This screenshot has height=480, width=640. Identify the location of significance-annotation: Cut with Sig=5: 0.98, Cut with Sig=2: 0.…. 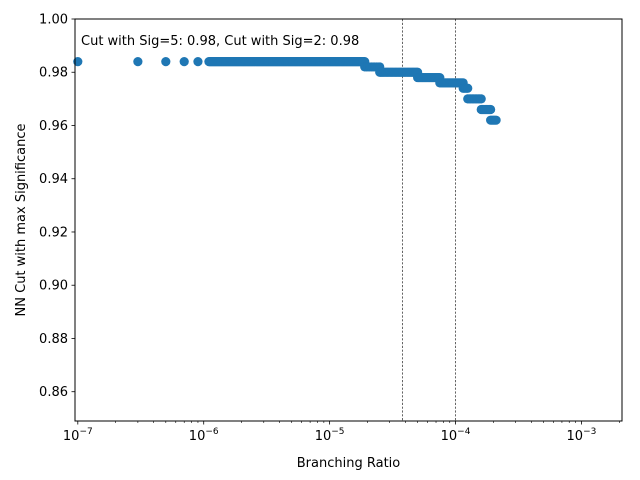
(220, 41).